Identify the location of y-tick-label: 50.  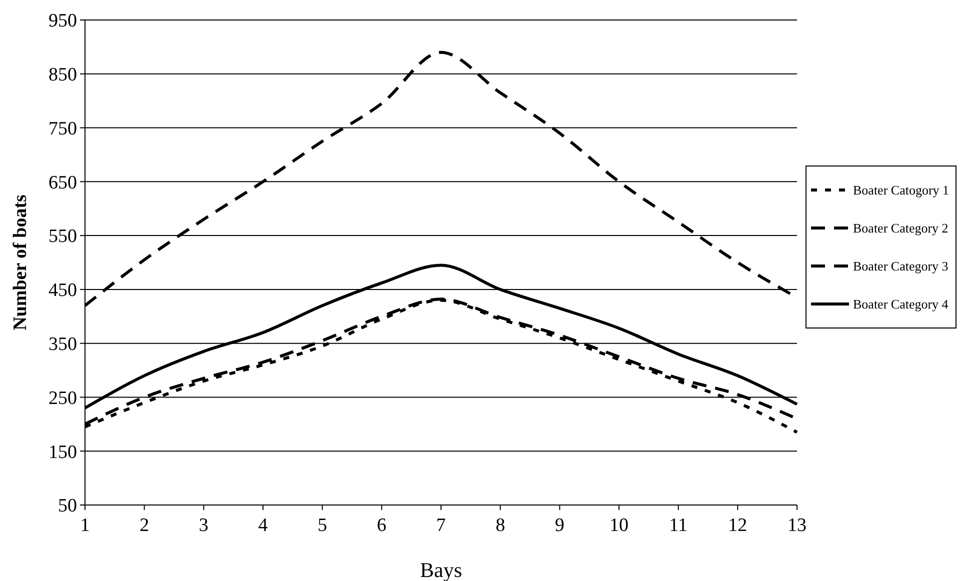
(67, 506).